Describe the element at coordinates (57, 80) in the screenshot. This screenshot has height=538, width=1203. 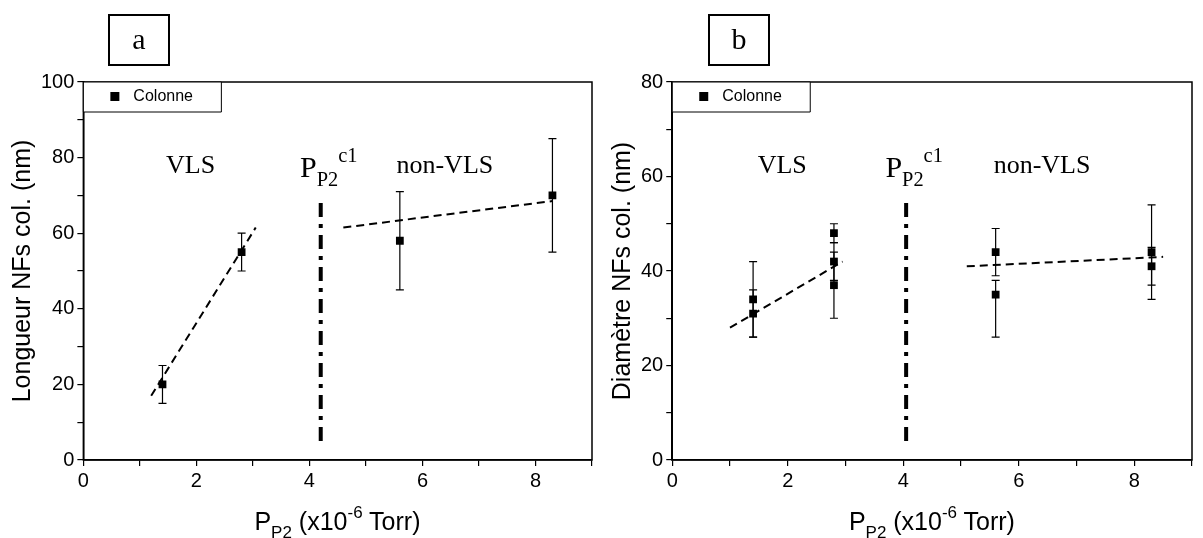
I see `y-tick-label: 100` at that location.